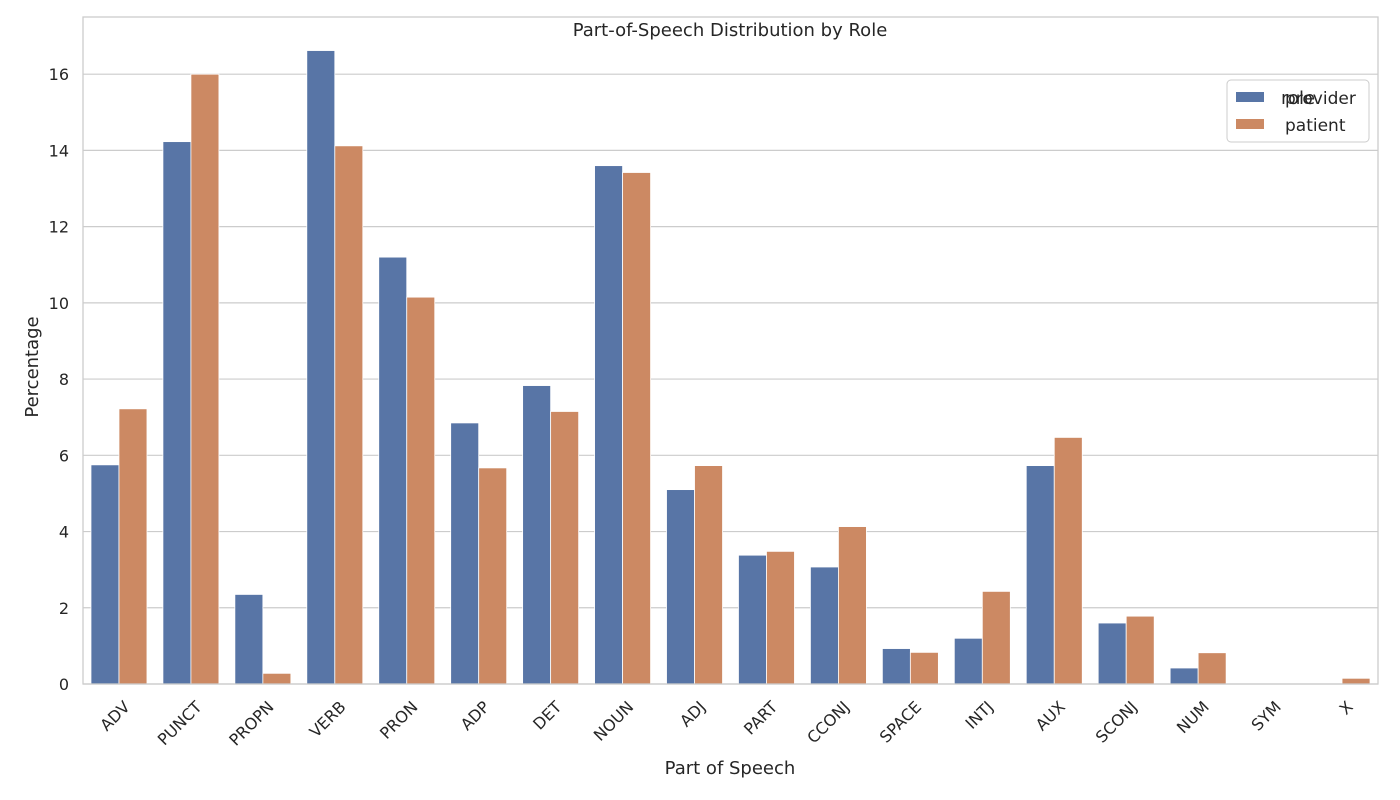 The image size is (1400, 800). Describe the element at coordinates (180, 723) in the screenshot. I see `x-tick-label-punct: PUNCT` at that location.